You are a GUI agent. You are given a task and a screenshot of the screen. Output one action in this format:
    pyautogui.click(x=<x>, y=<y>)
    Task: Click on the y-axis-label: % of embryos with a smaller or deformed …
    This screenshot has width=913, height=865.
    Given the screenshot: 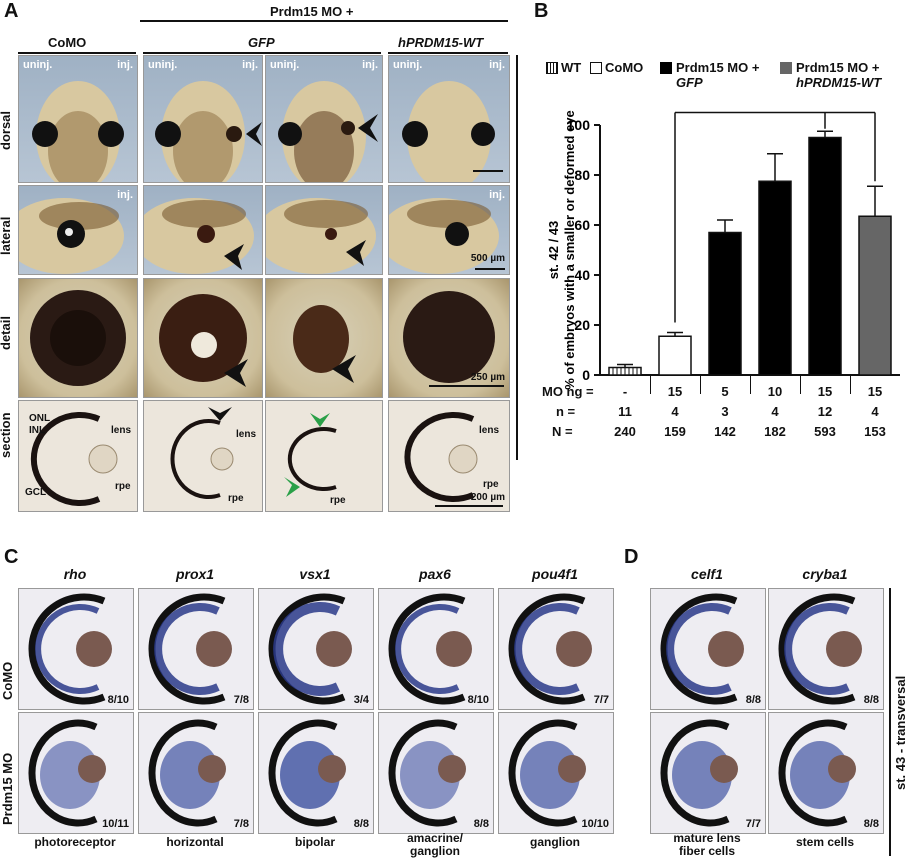 What is the action you would take?
    pyautogui.click(x=569, y=250)
    